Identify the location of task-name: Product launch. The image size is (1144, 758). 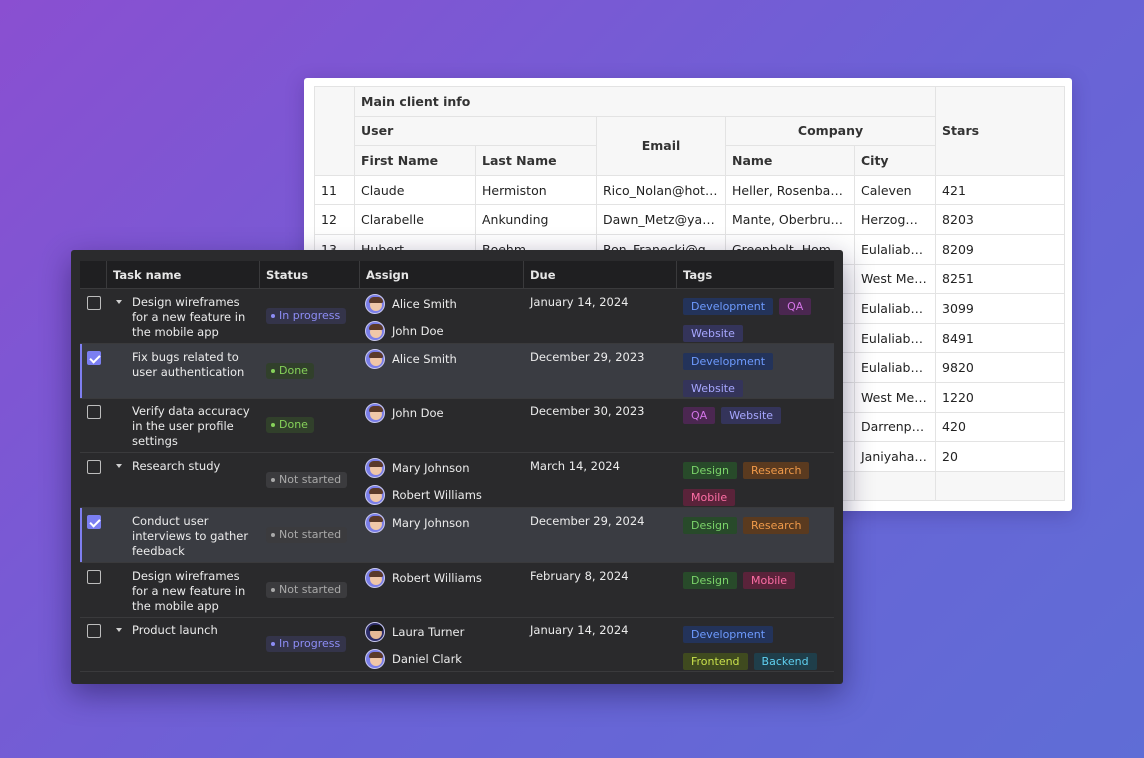
(175, 630).